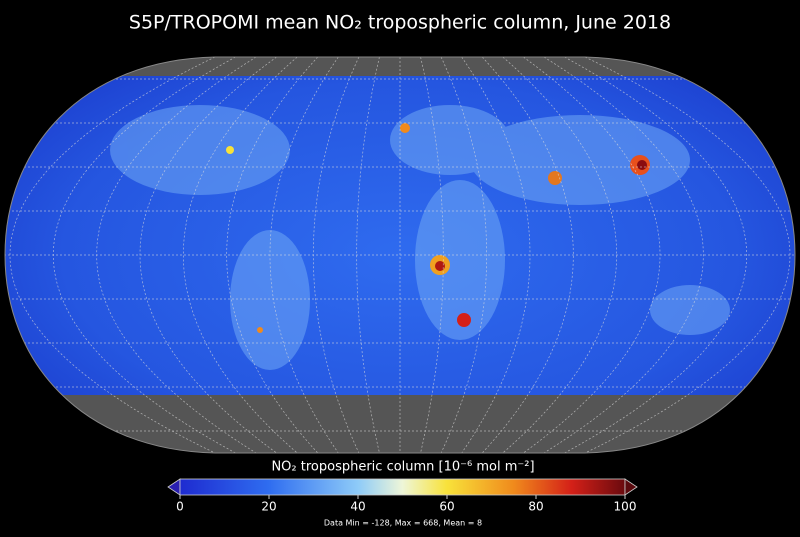 This screenshot has height=537, width=800. I want to click on colorbar-tick-label: 60, so click(446, 507).